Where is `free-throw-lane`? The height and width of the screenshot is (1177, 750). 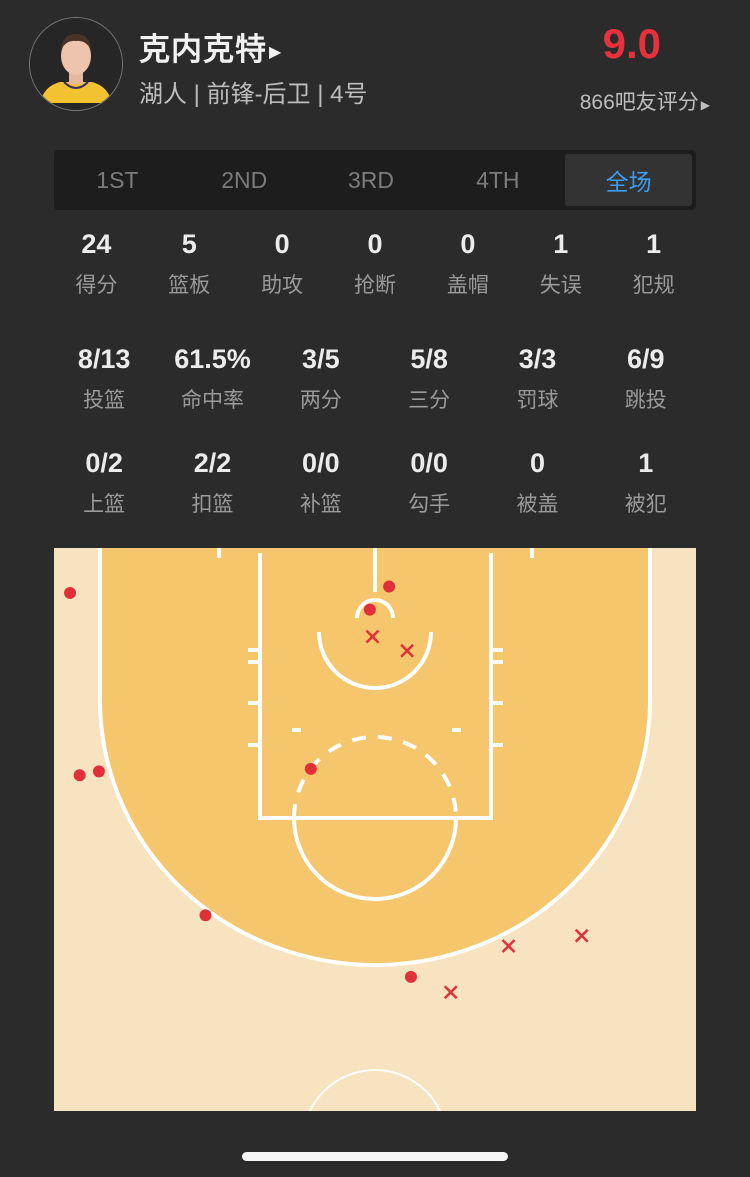
free-throw-lane is located at coordinates (375, 686).